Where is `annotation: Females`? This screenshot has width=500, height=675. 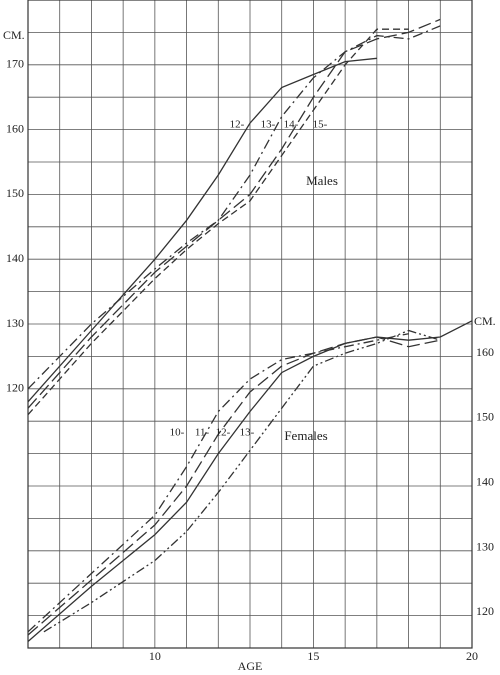
annotation: Females is located at coordinates (305, 435).